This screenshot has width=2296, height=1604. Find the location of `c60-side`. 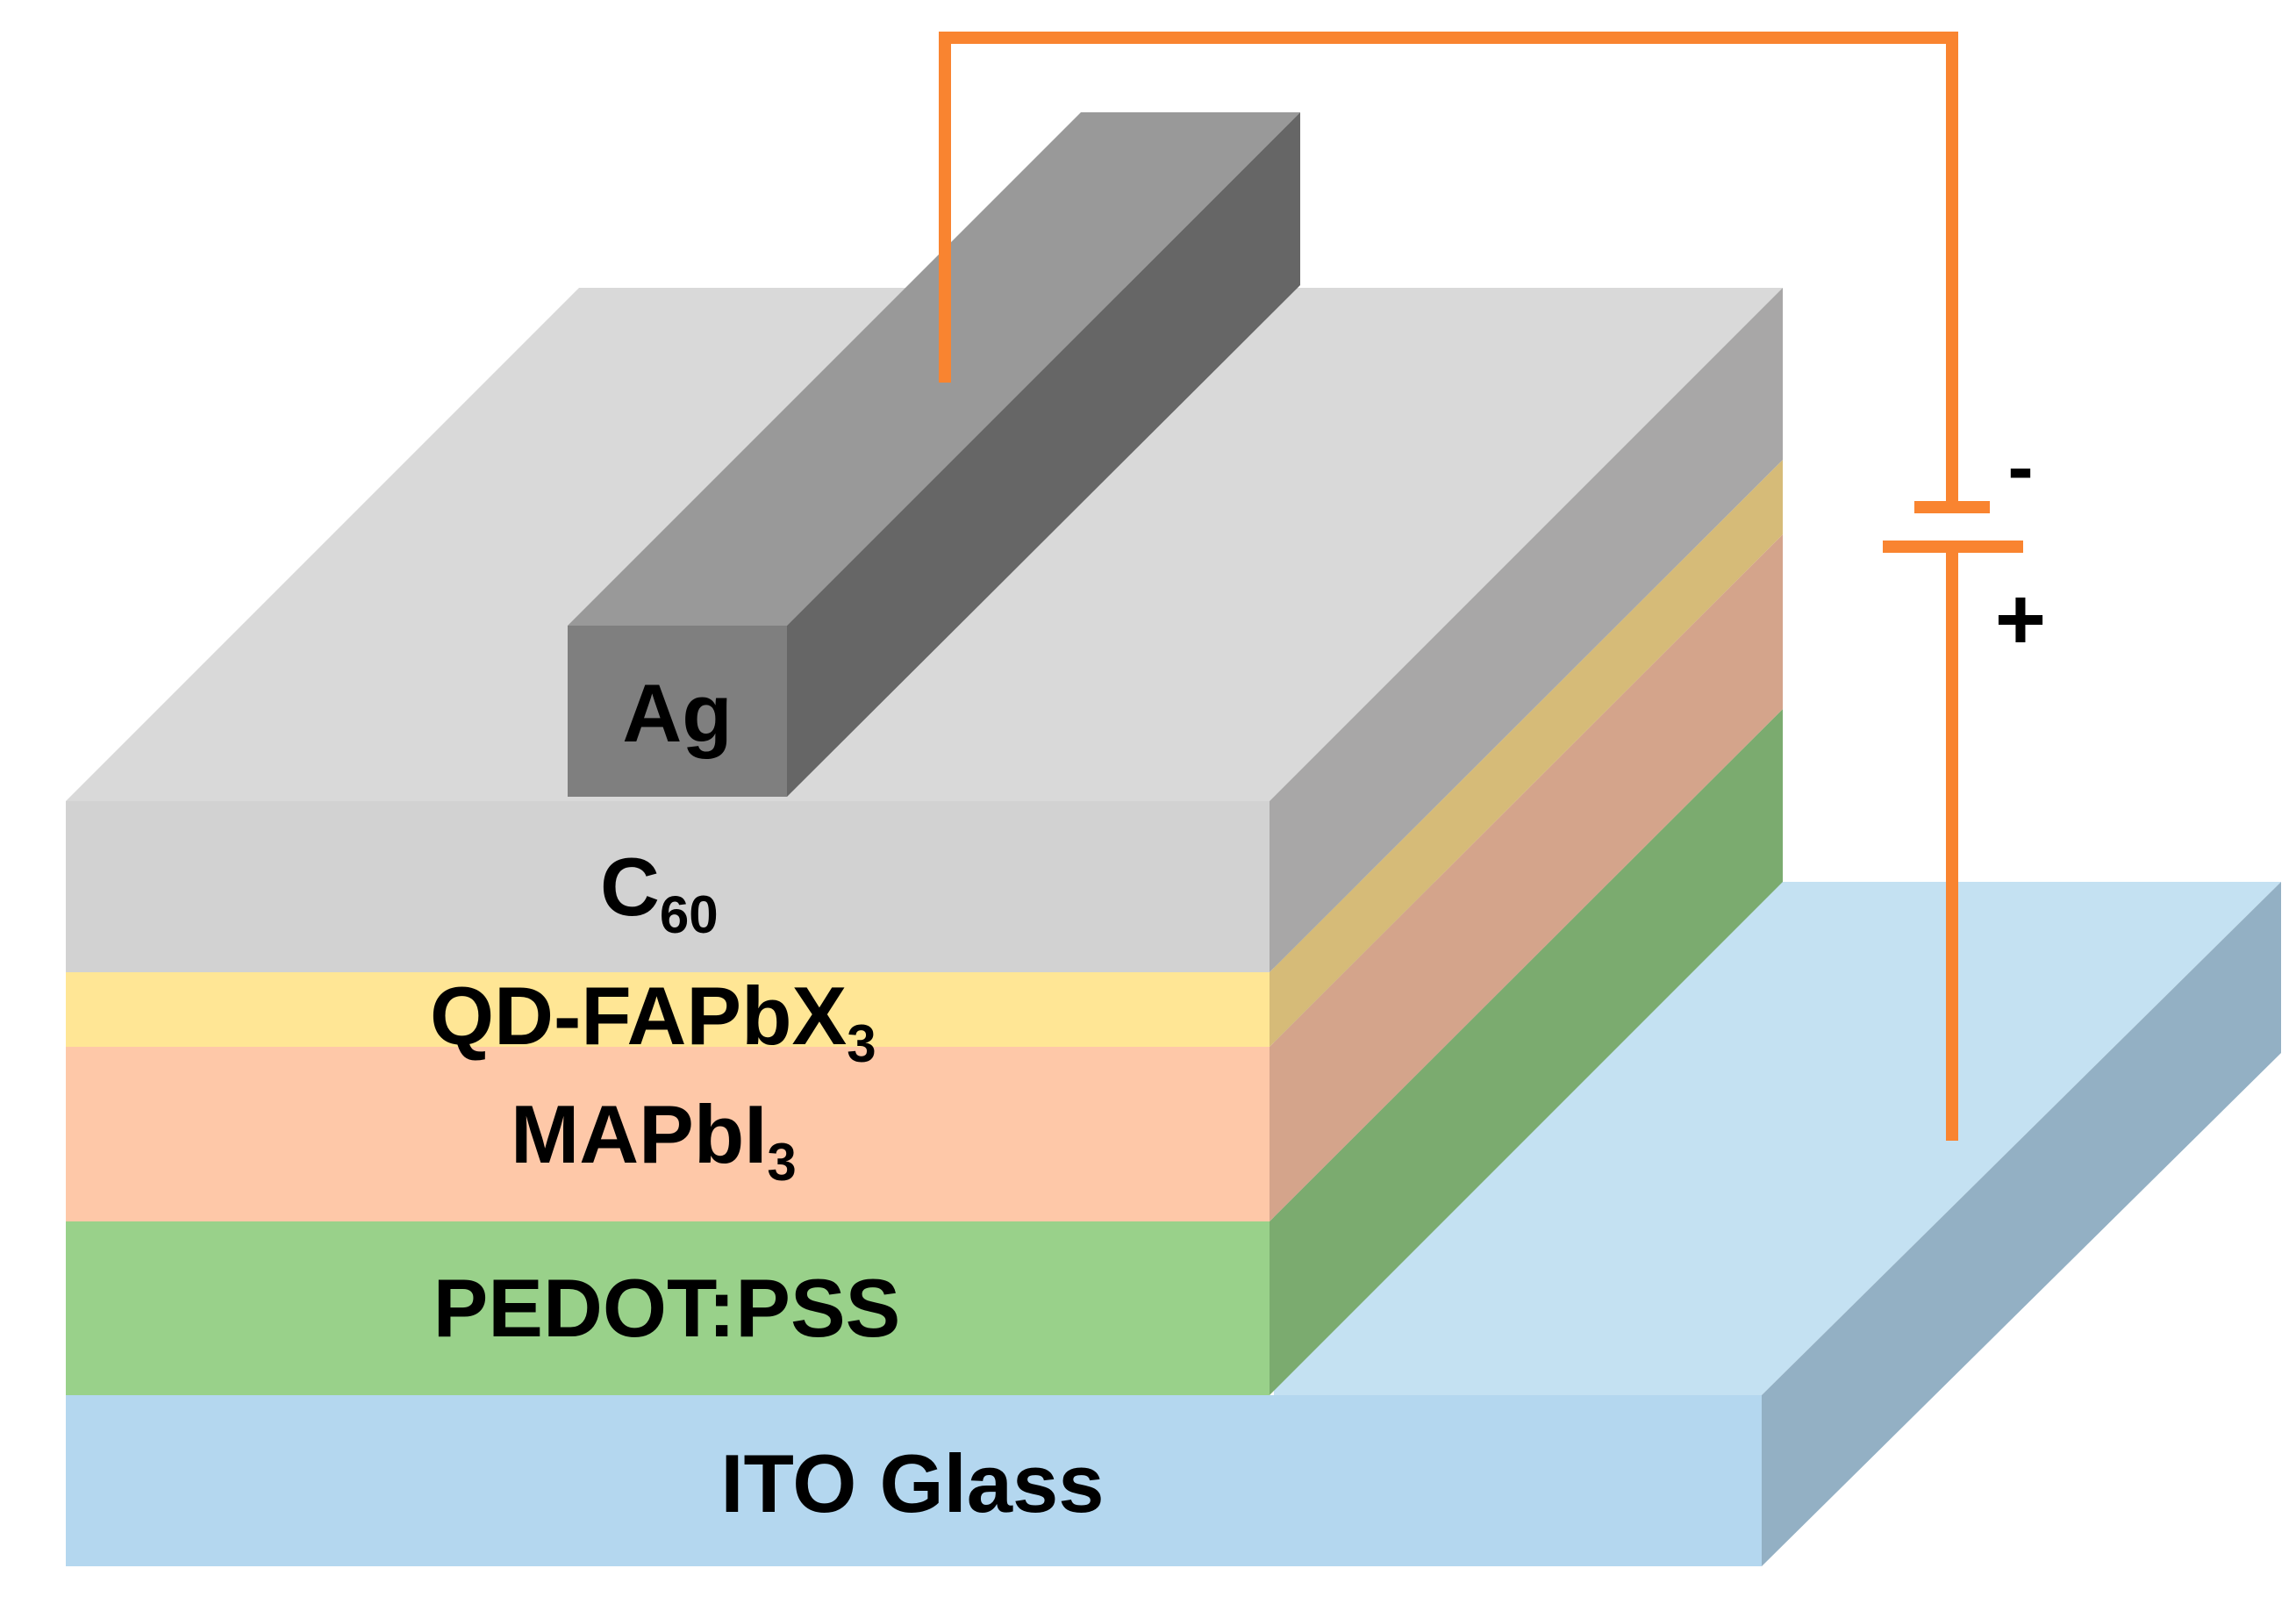

c60-side is located at coordinates (1527, 630).